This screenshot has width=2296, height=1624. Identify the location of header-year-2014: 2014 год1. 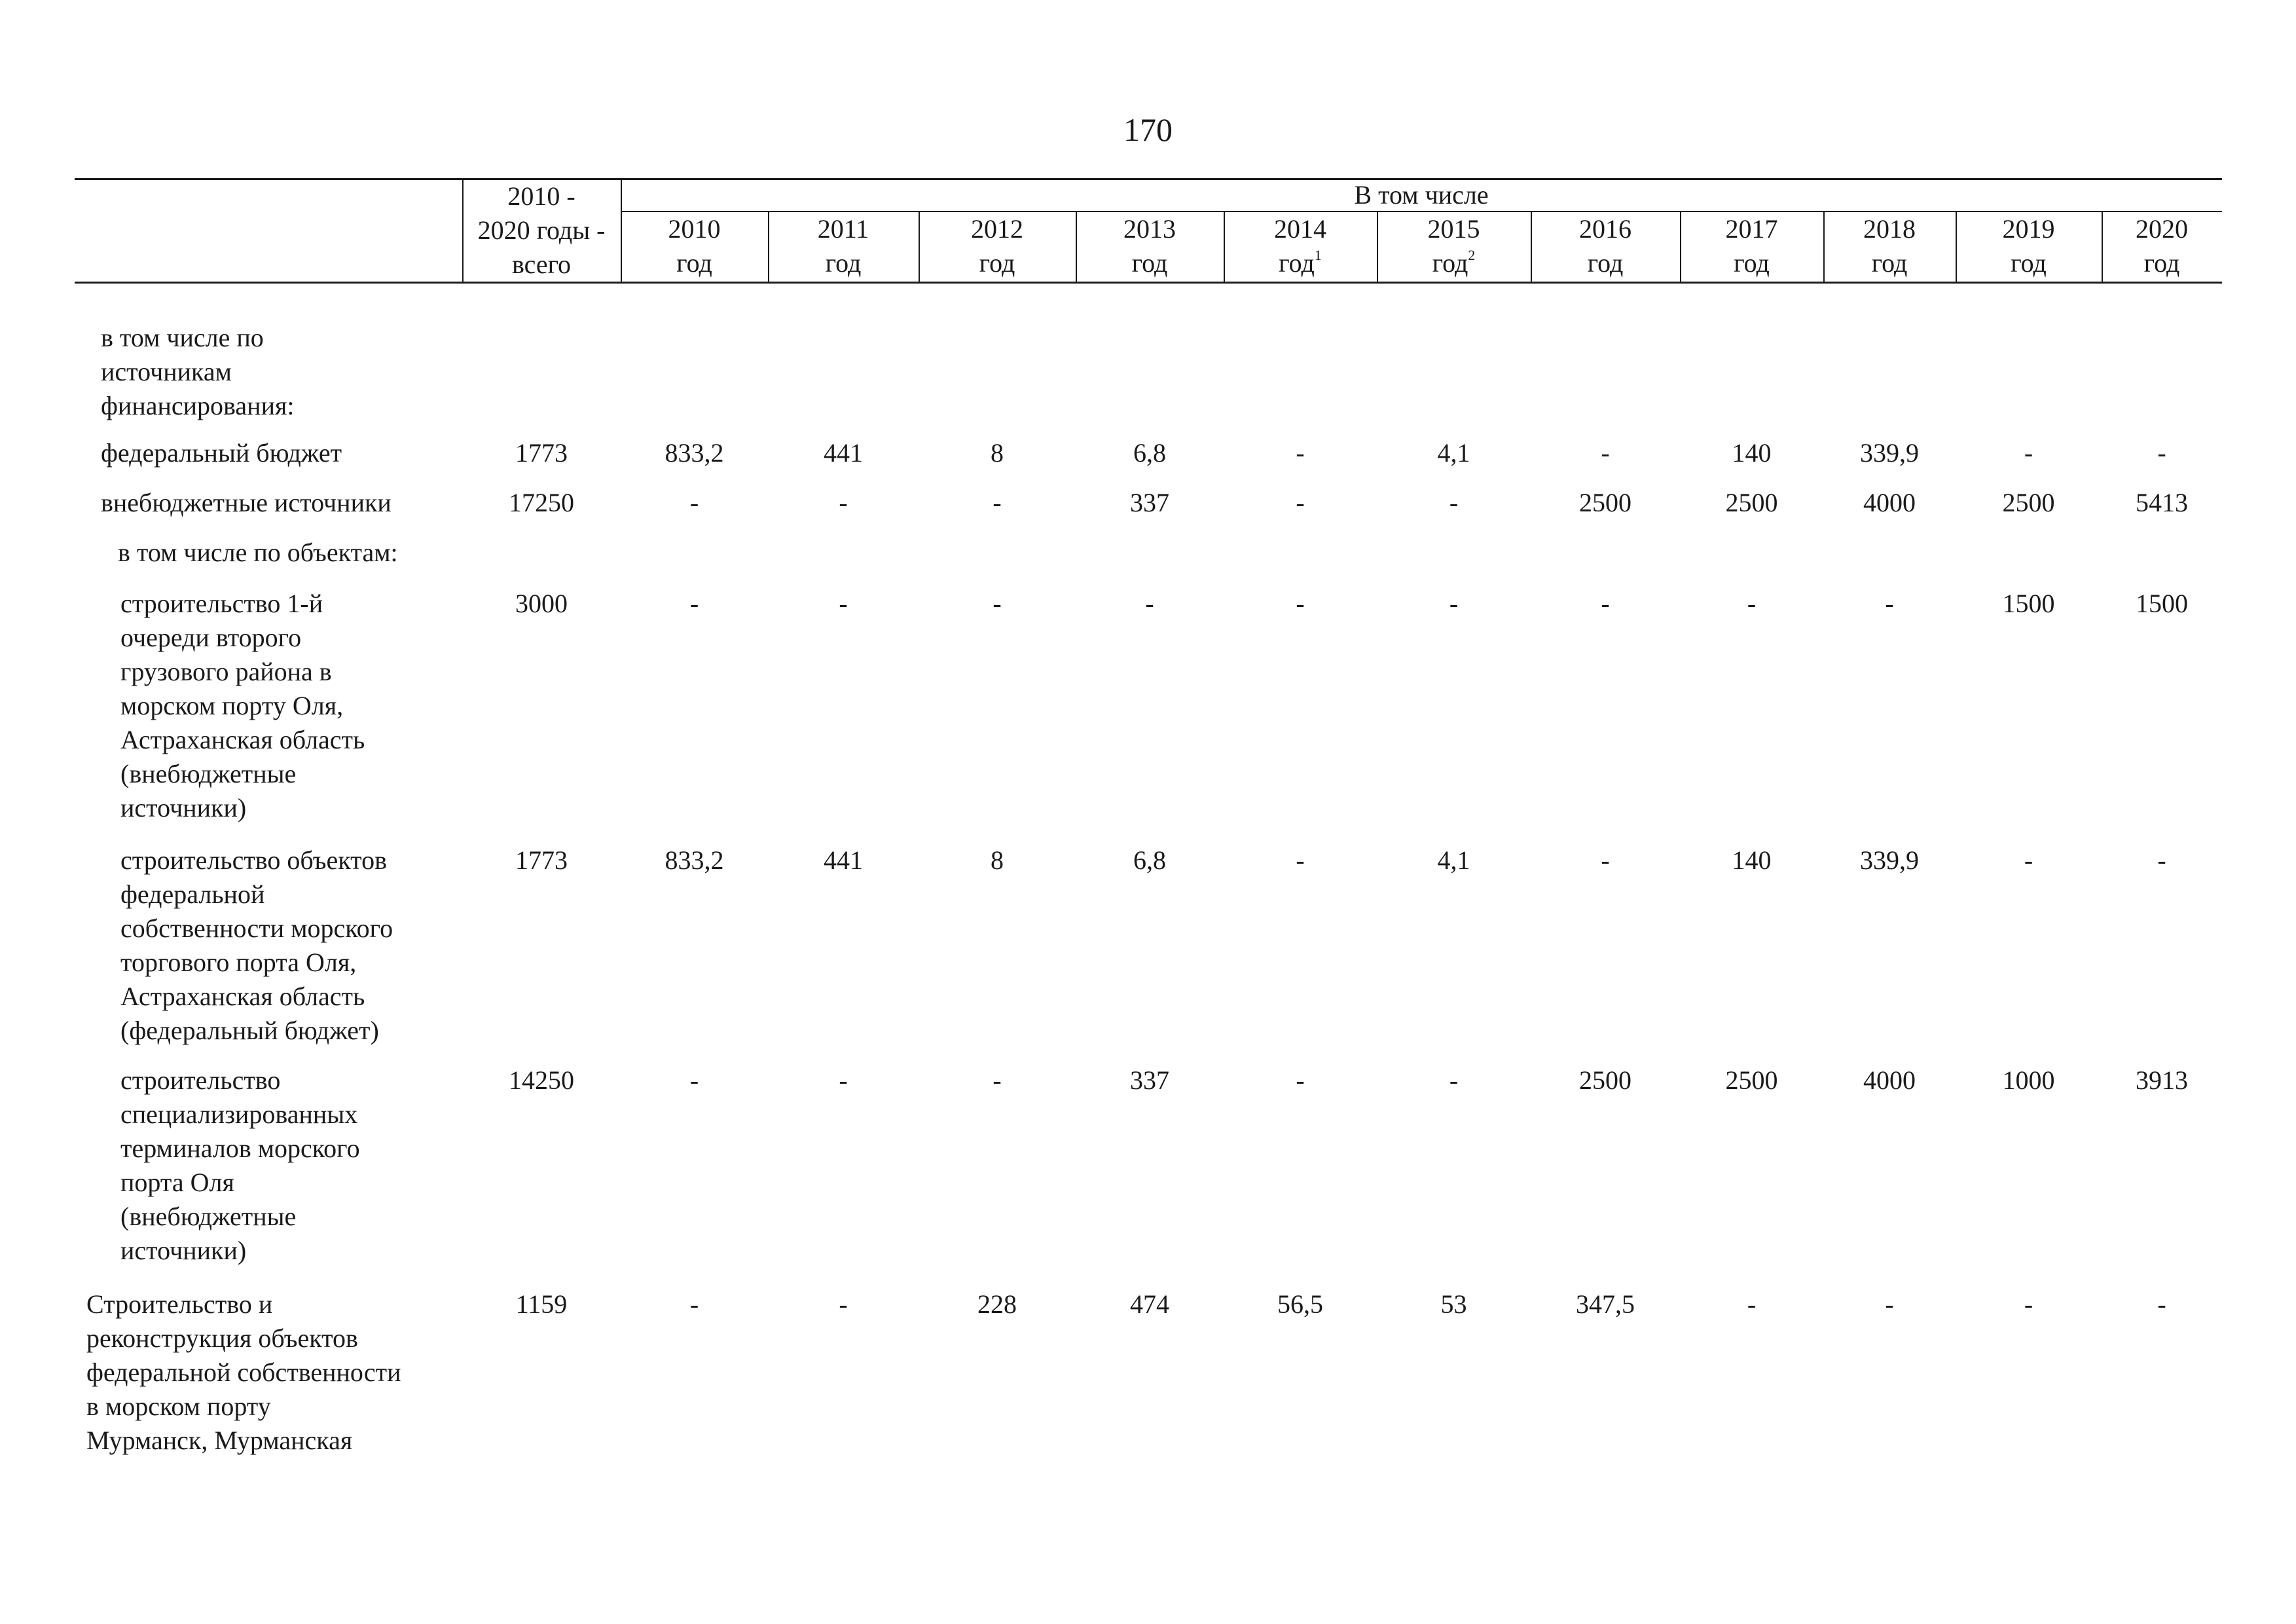
(1300, 246).